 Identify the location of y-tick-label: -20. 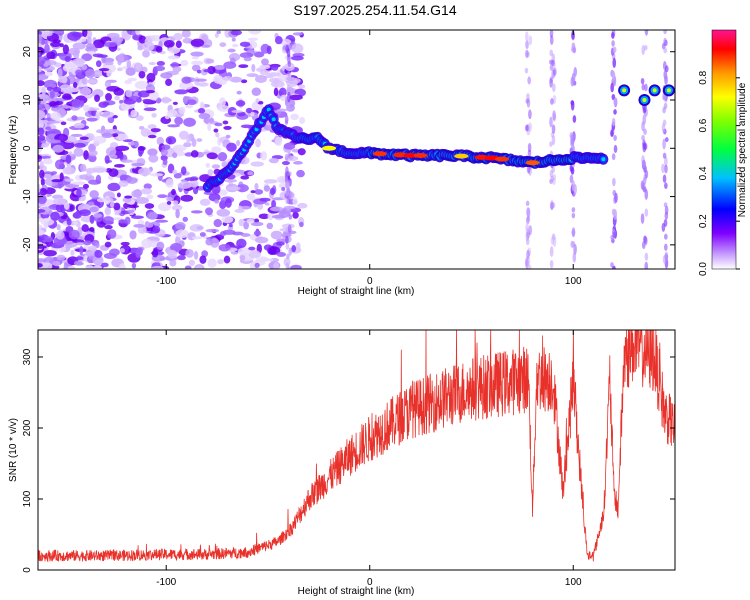
(27, 244).